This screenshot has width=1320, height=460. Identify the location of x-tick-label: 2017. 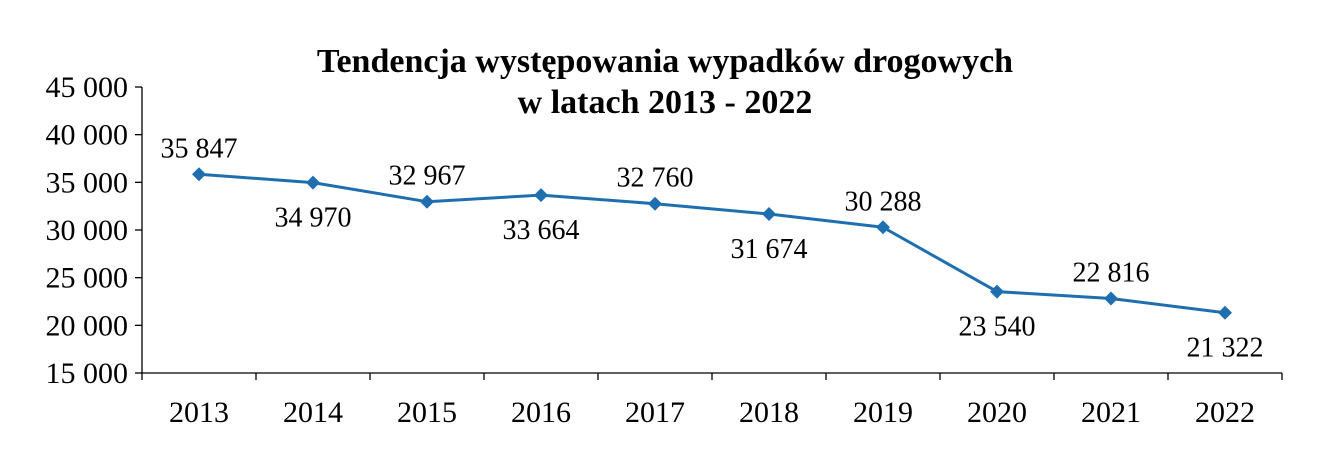
(655, 412).